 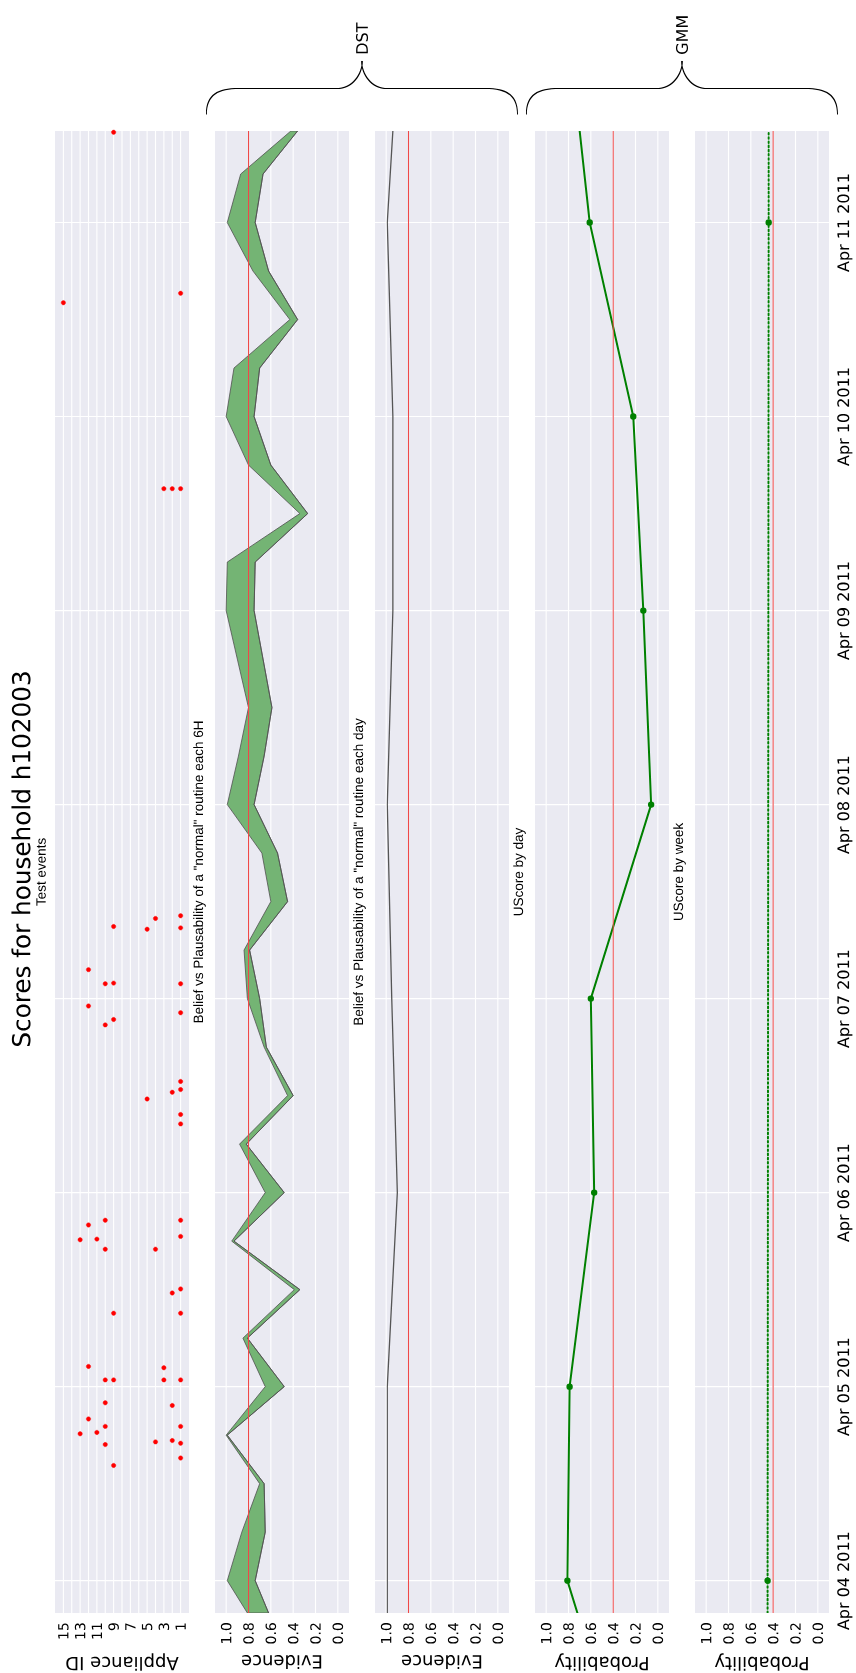 I want to click on x-tick-label: 11, so click(x=96, y=1631).